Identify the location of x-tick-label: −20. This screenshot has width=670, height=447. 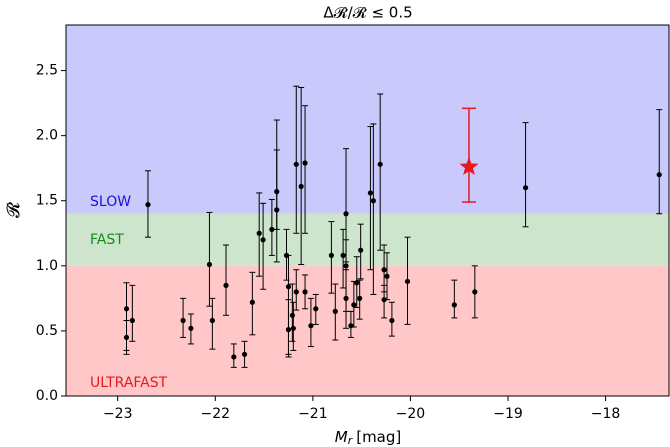
(411, 414).